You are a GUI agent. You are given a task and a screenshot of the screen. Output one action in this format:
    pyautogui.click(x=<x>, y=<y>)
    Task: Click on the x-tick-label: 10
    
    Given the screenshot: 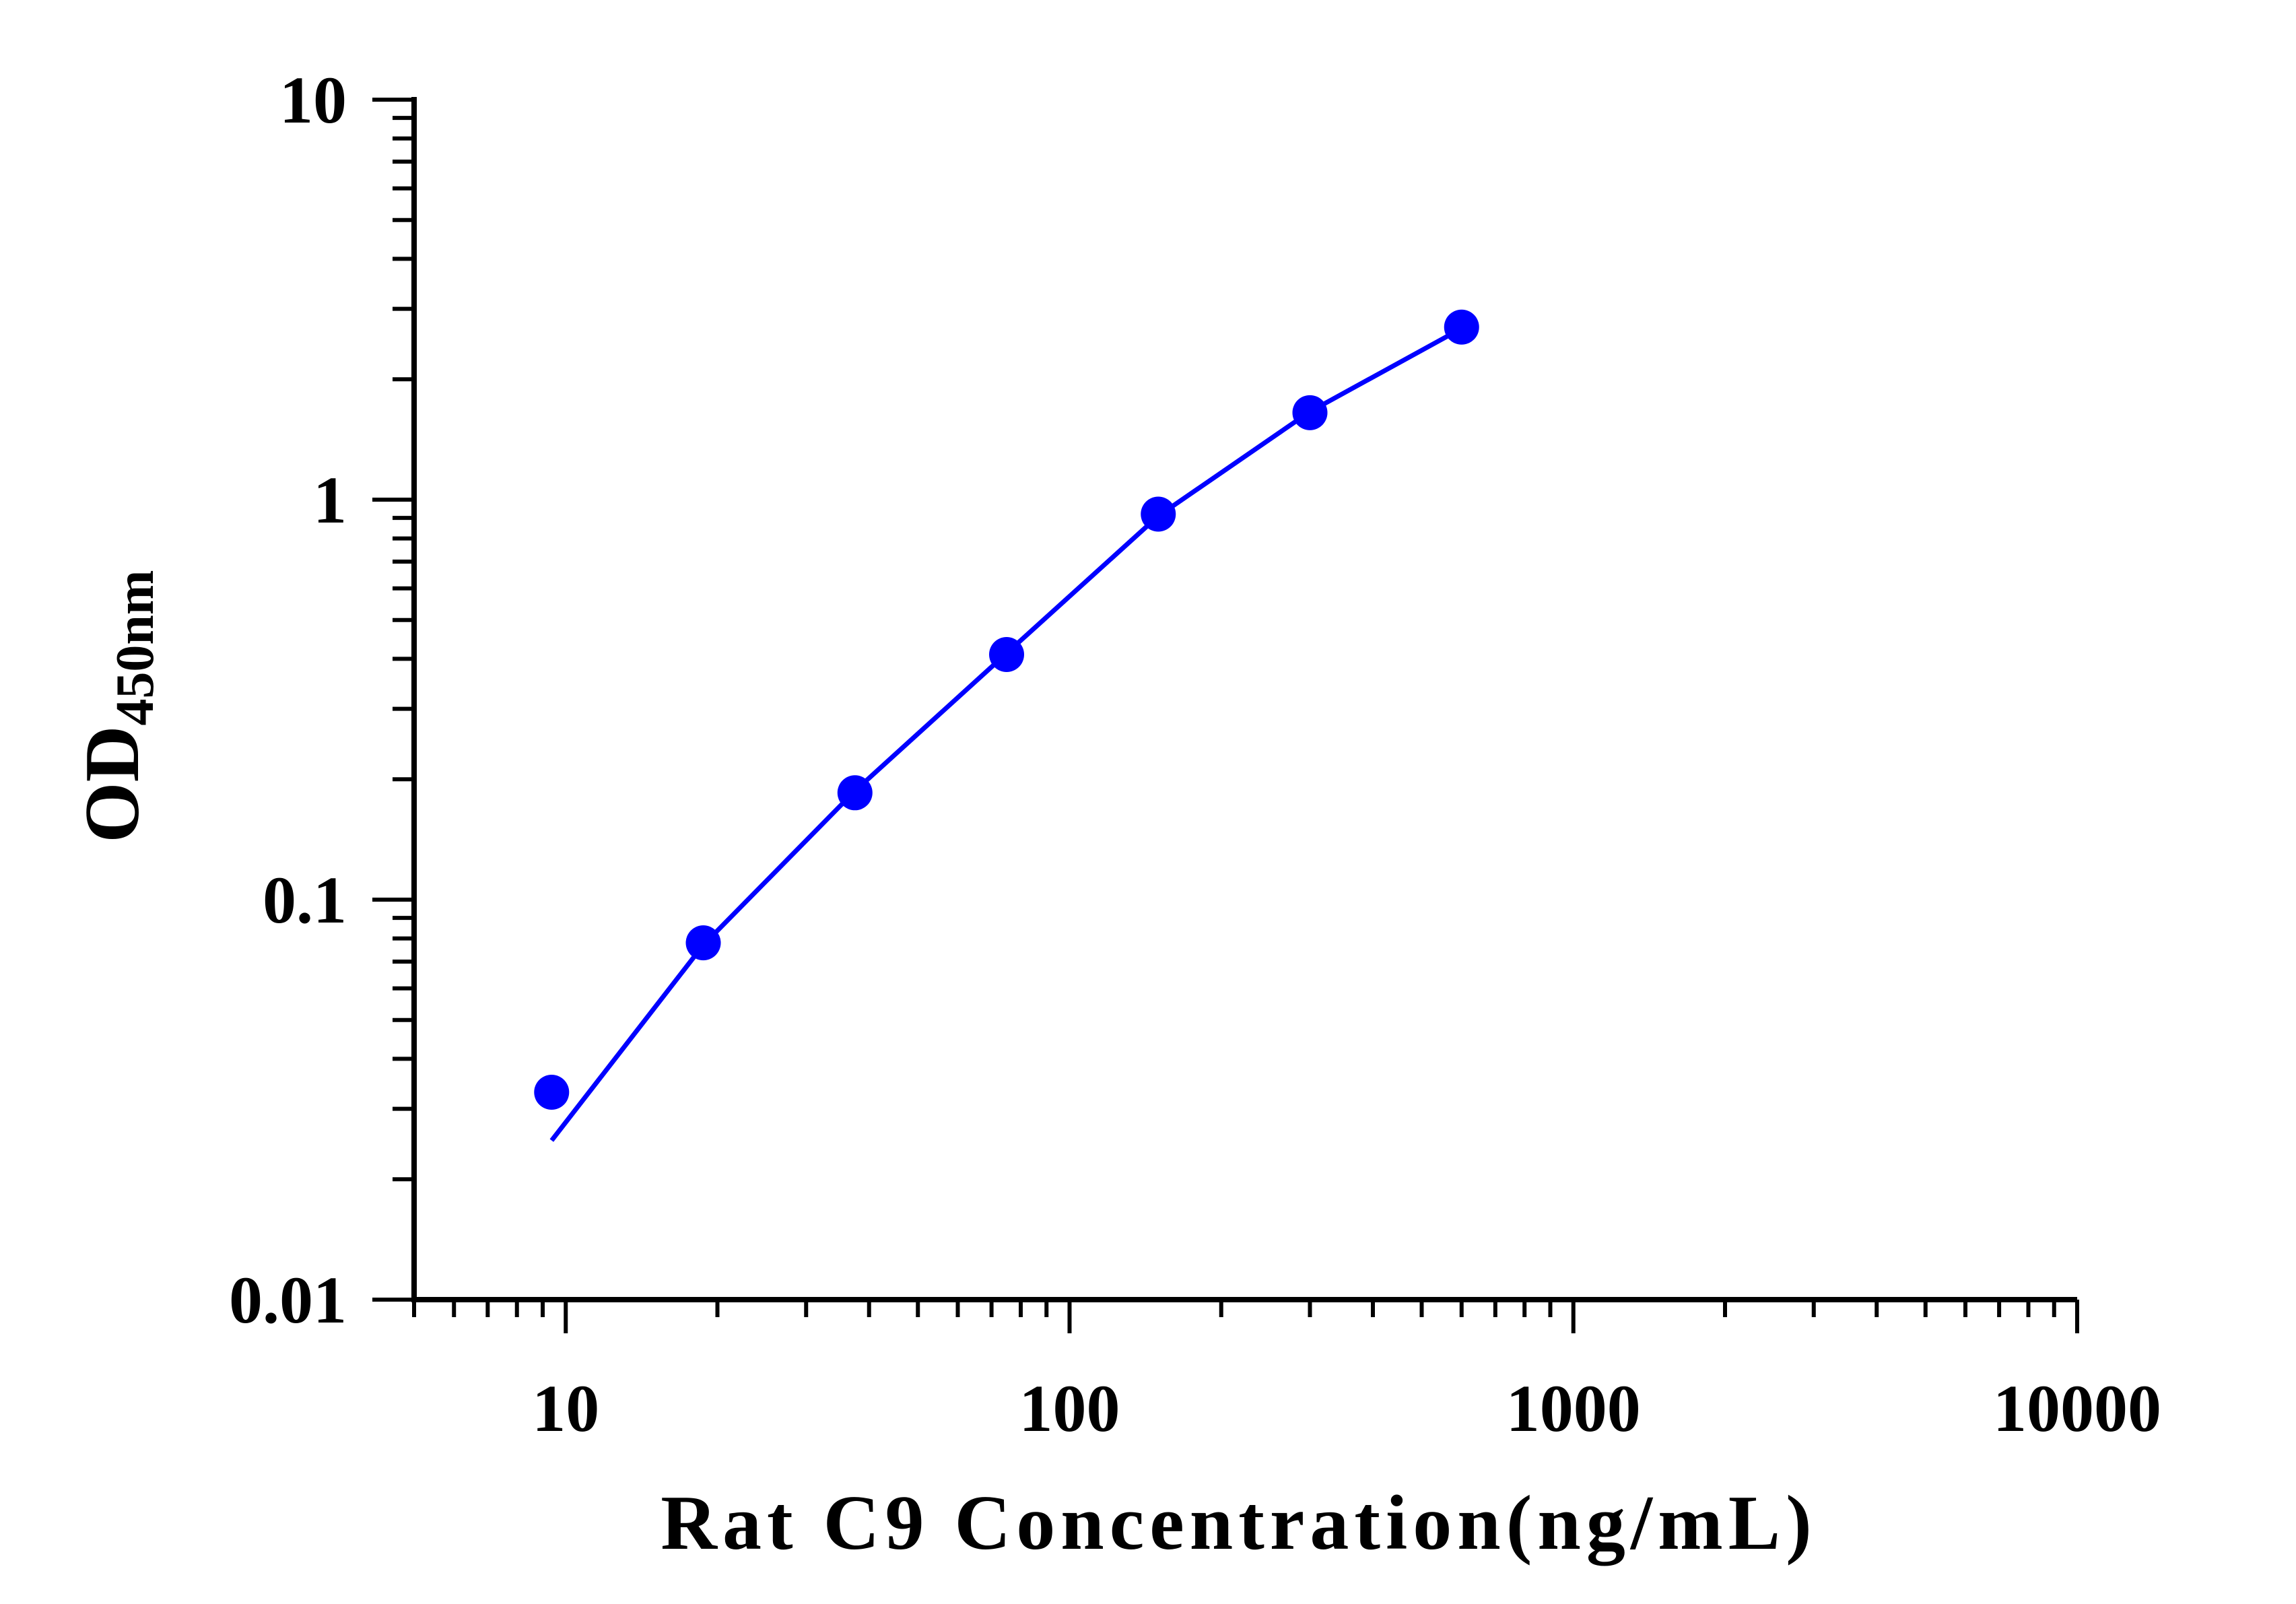 What is the action you would take?
    pyautogui.click(x=565, y=1409)
    